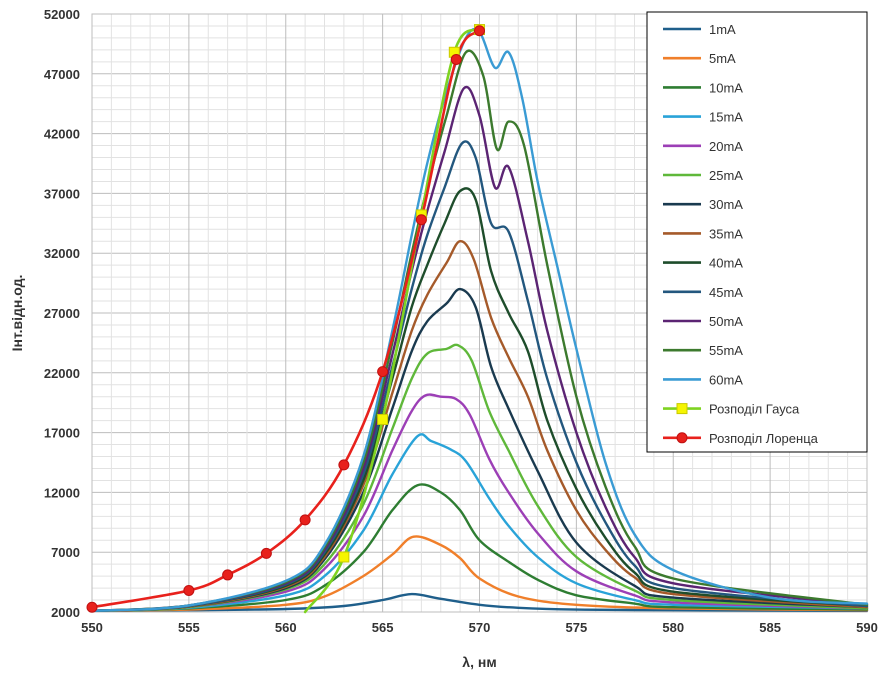 This screenshot has width=884, height=677. Describe the element at coordinates (62, 134) in the screenshot. I see `y-tick-label: 42000` at that location.